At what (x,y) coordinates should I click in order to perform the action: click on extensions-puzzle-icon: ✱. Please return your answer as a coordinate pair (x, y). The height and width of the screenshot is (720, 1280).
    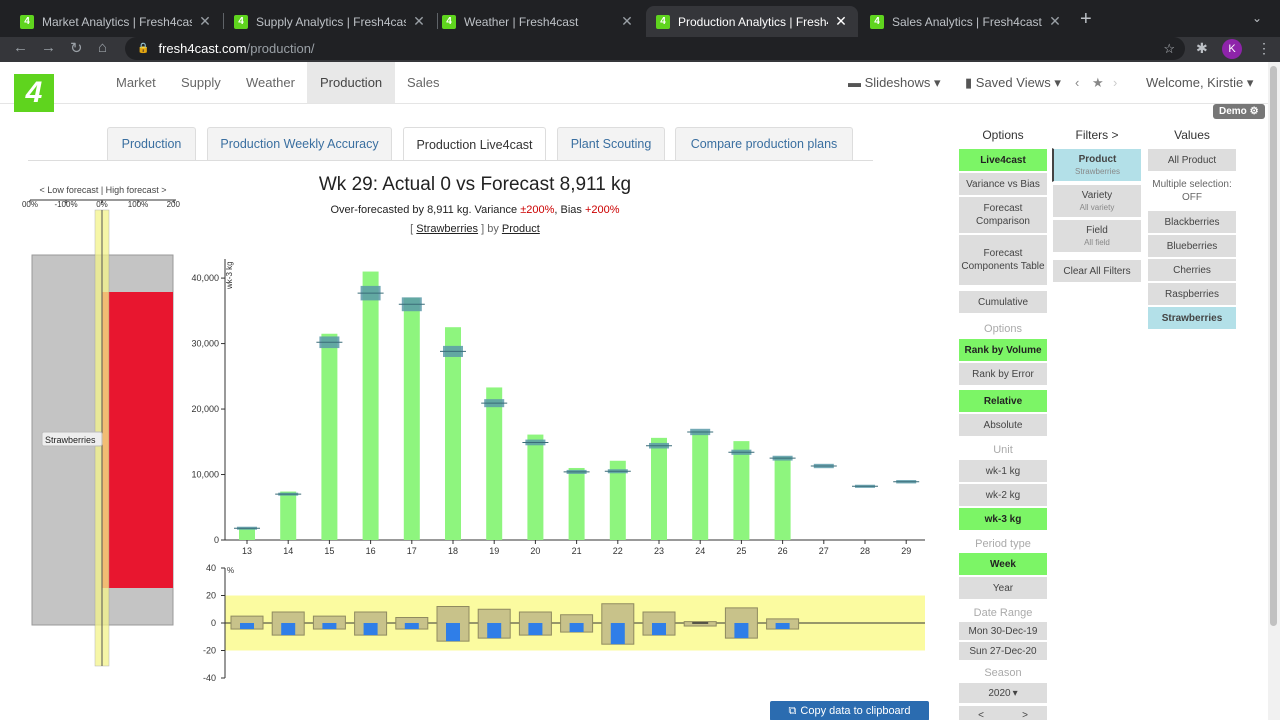
    Looking at the image, I should click on (1202, 48).